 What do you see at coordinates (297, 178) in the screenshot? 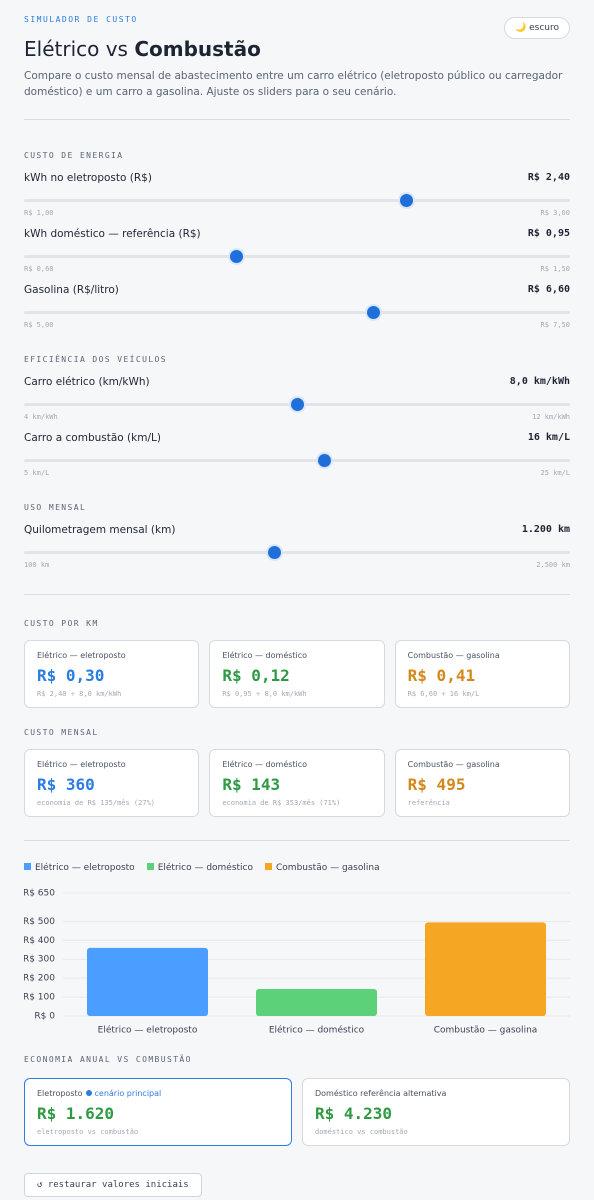
I see `slider-header: kWh no eletroposto (R$) R$ 2,40` at bounding box center [297, 178].